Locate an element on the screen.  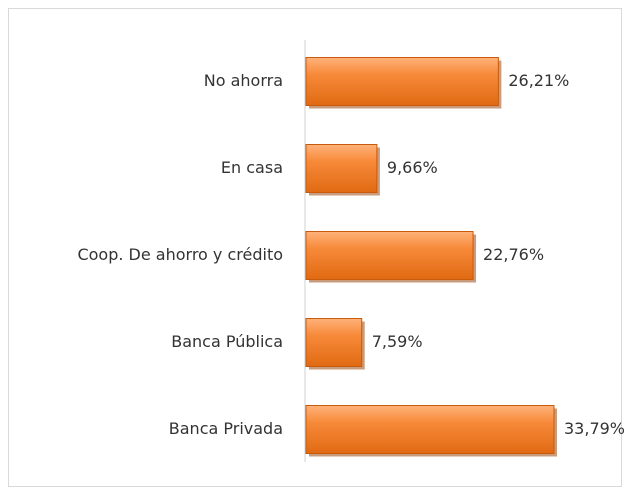
category-label: Coop. De ahorro y crédito is located at coordinates (180, 254).